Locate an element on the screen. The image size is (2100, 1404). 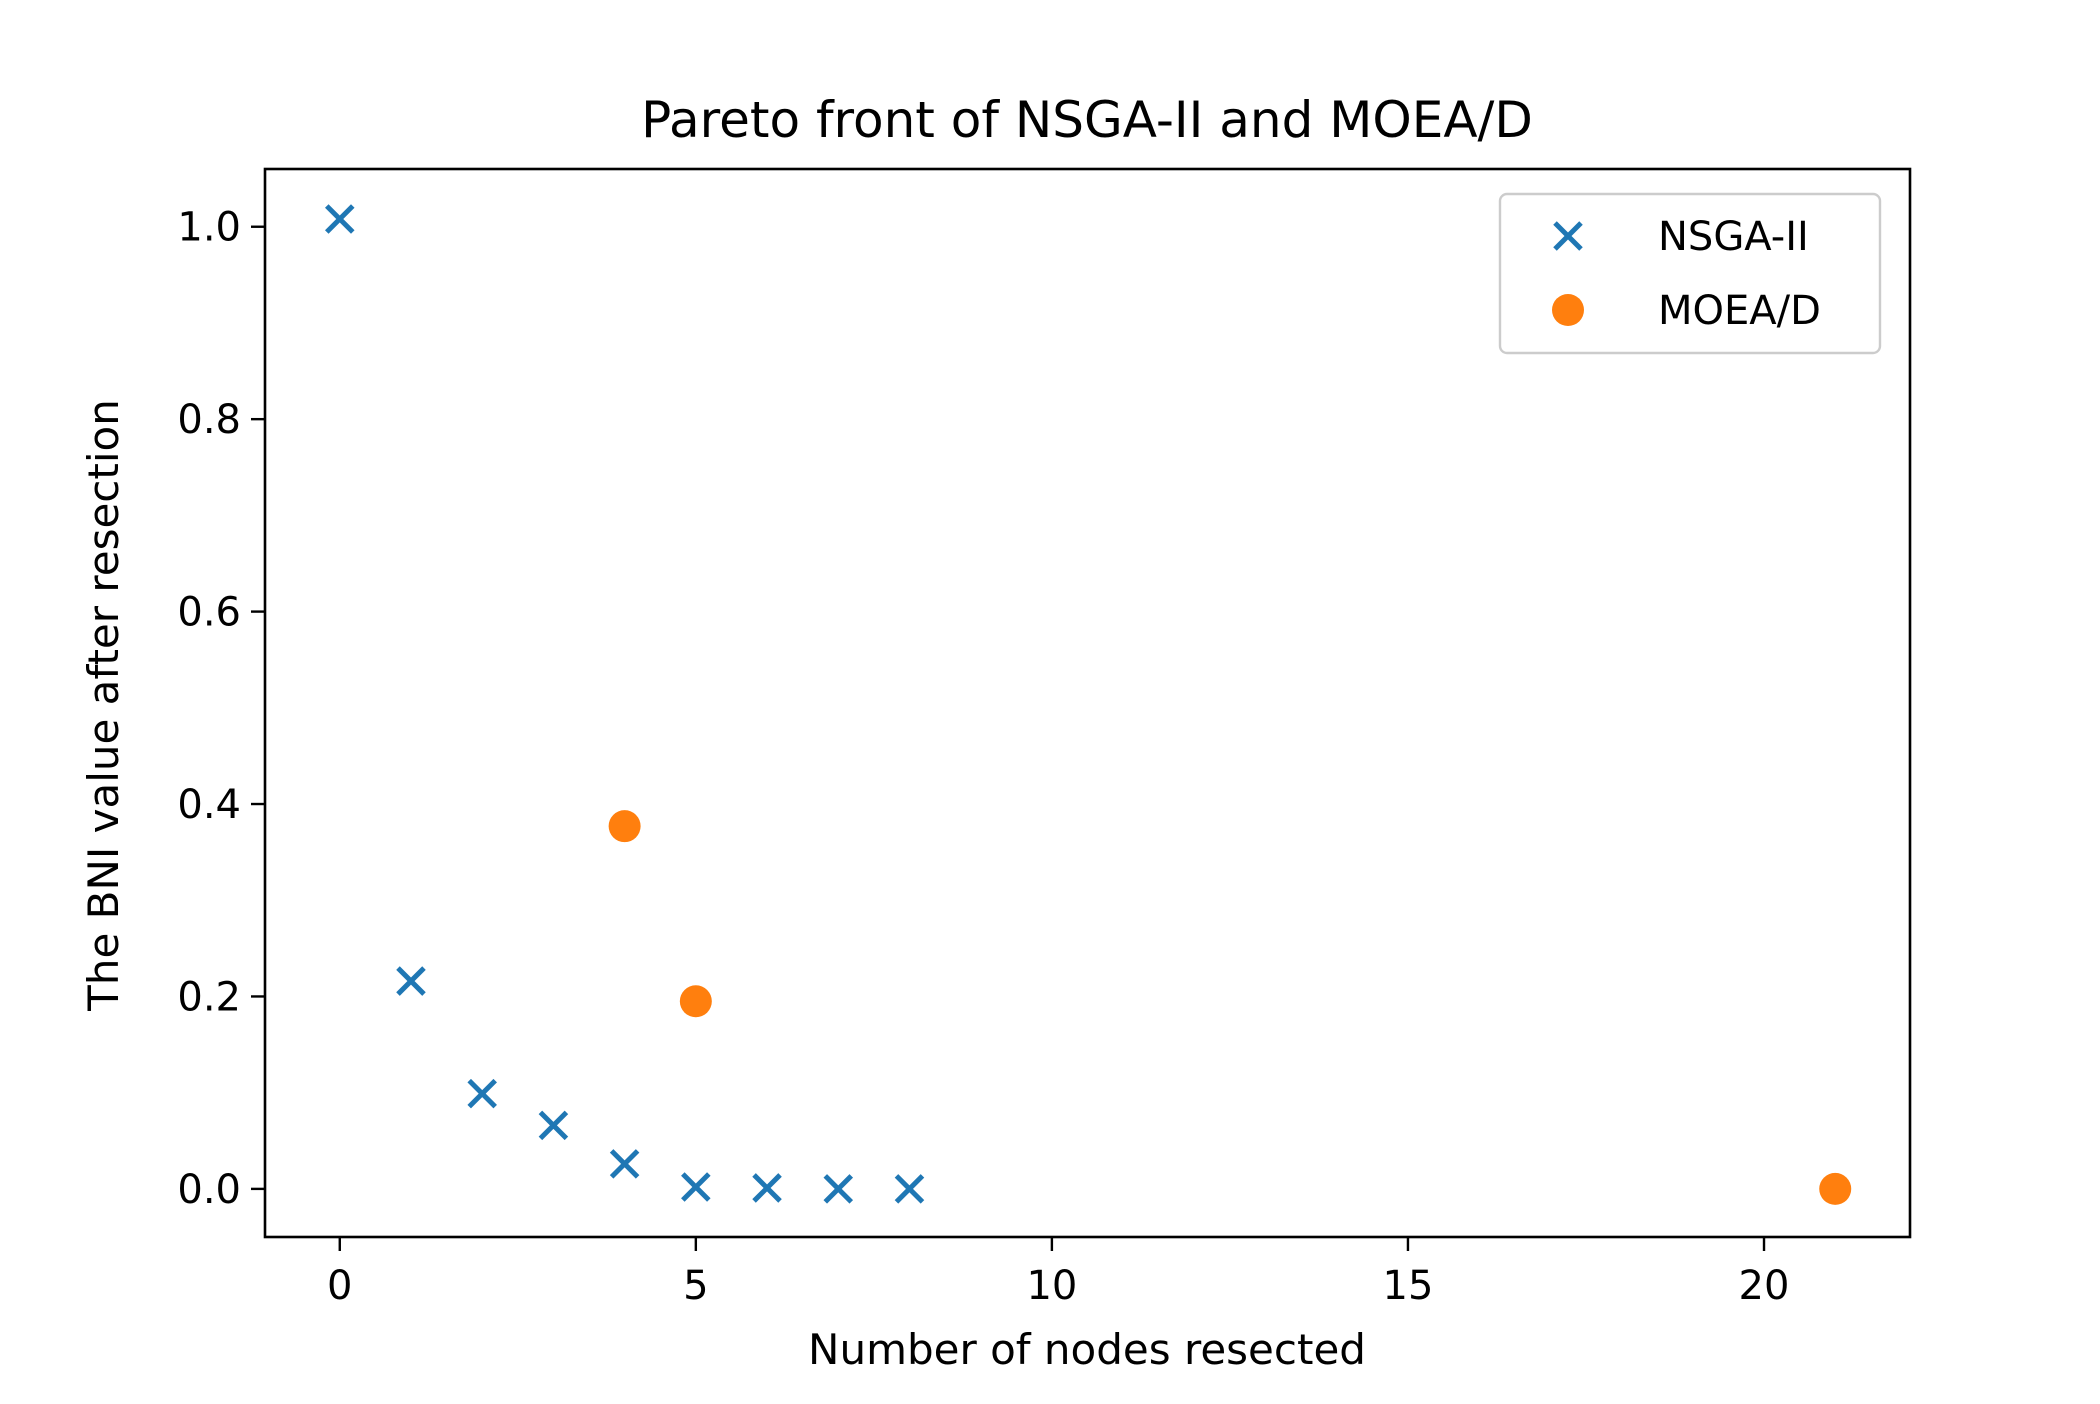
x-tick-label: 5 is located at coordinates (695, 1286).